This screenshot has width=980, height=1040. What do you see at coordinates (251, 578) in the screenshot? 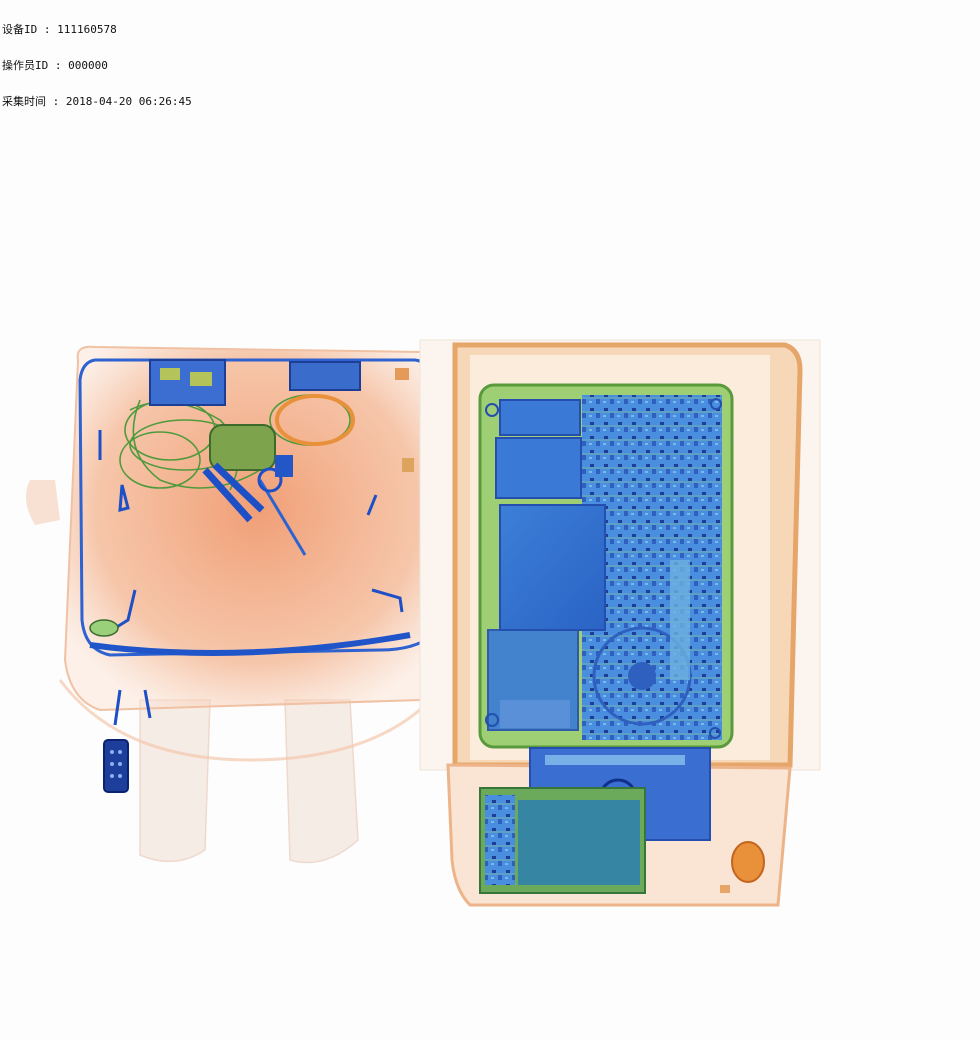
I see `zipper-pulls` at bounding box center [251, 578].